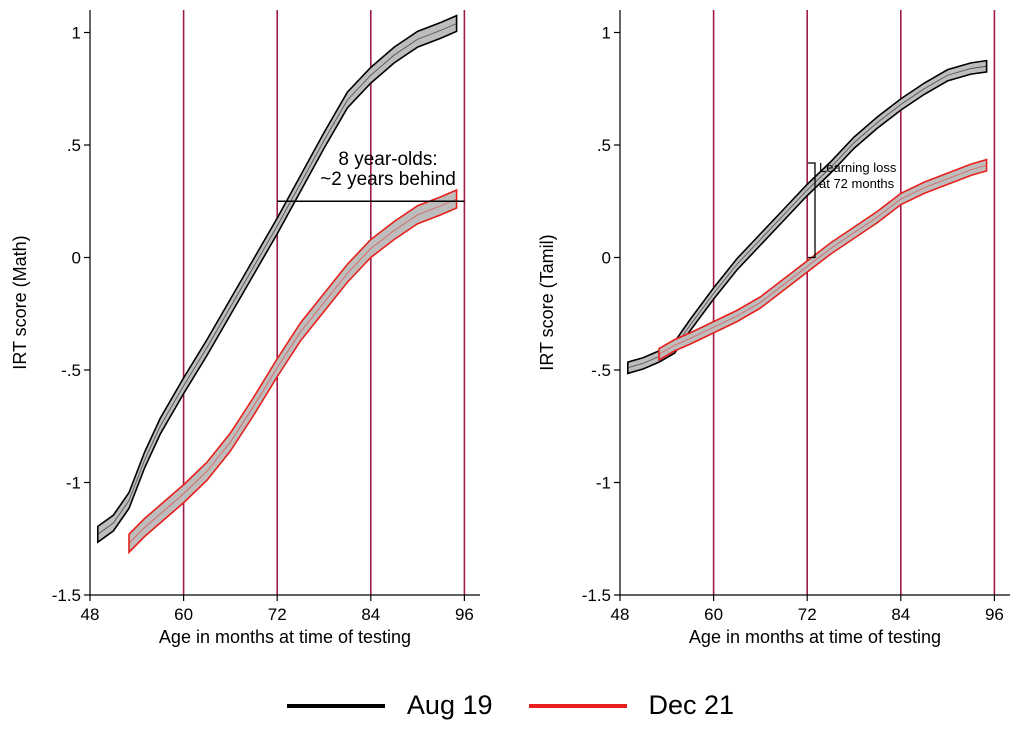  I want to click on legend-label-aug19: Aug 19, so click(449, 705).